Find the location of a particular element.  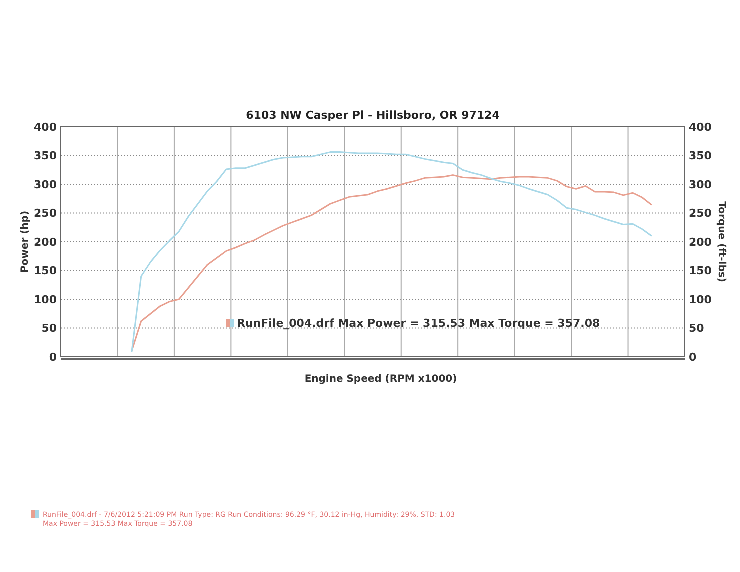

y2-tick-label: 250 is located at coordinates (700, 213).